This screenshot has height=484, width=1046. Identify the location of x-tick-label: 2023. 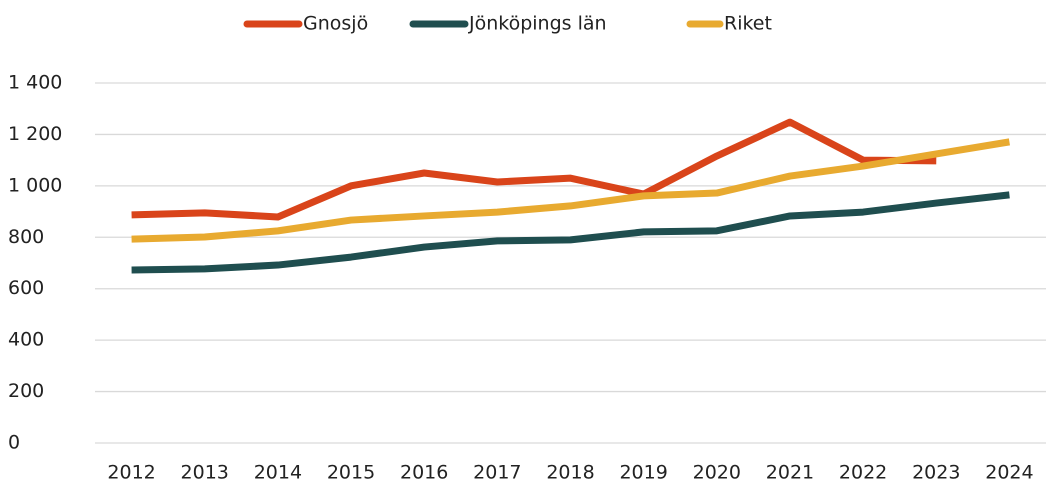
(936, 473).